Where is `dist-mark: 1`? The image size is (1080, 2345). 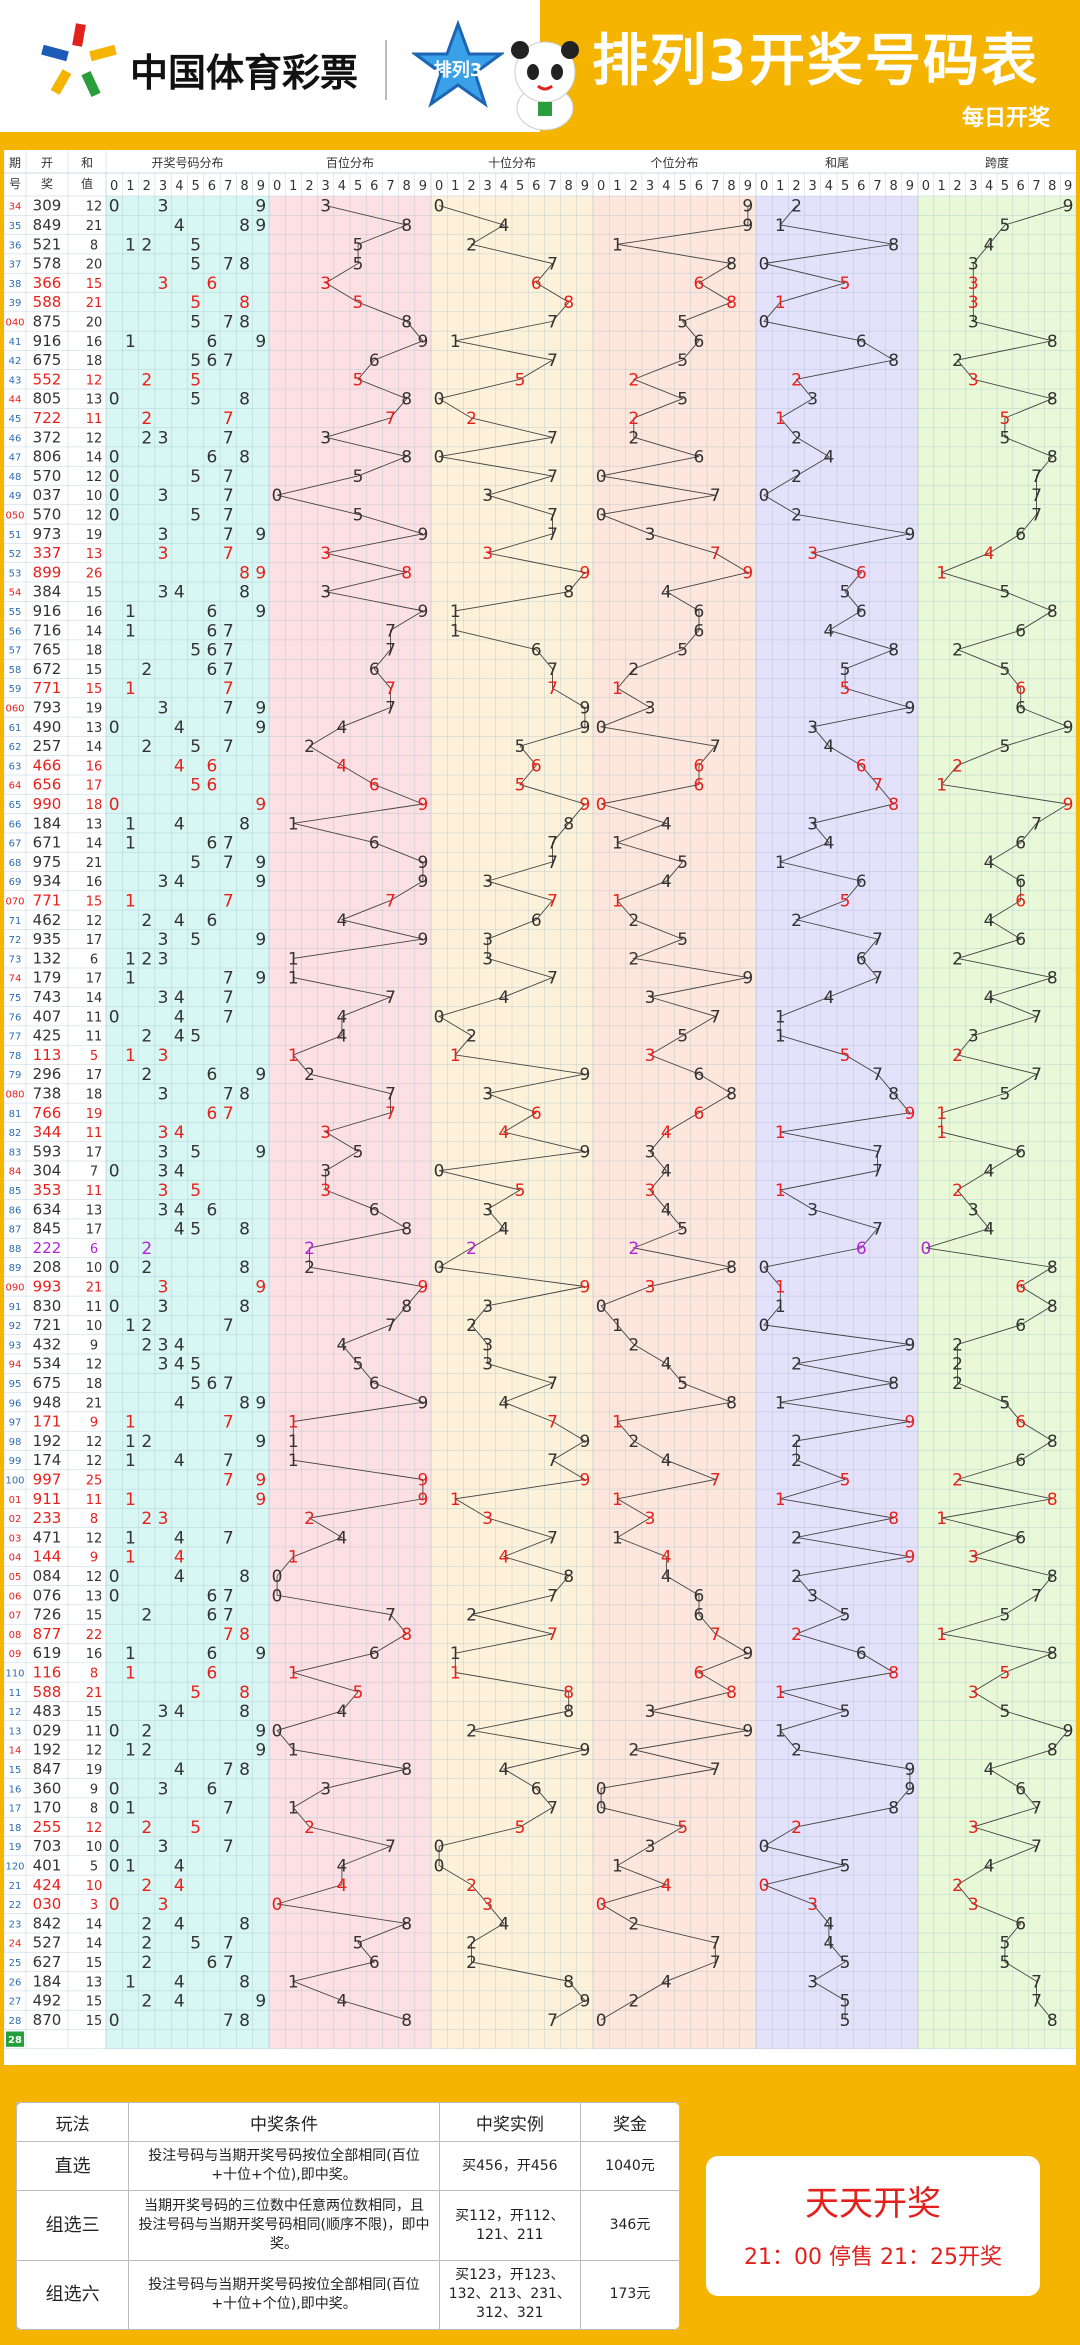
dist-mark: 1 is located at coordinates (130, 1654).